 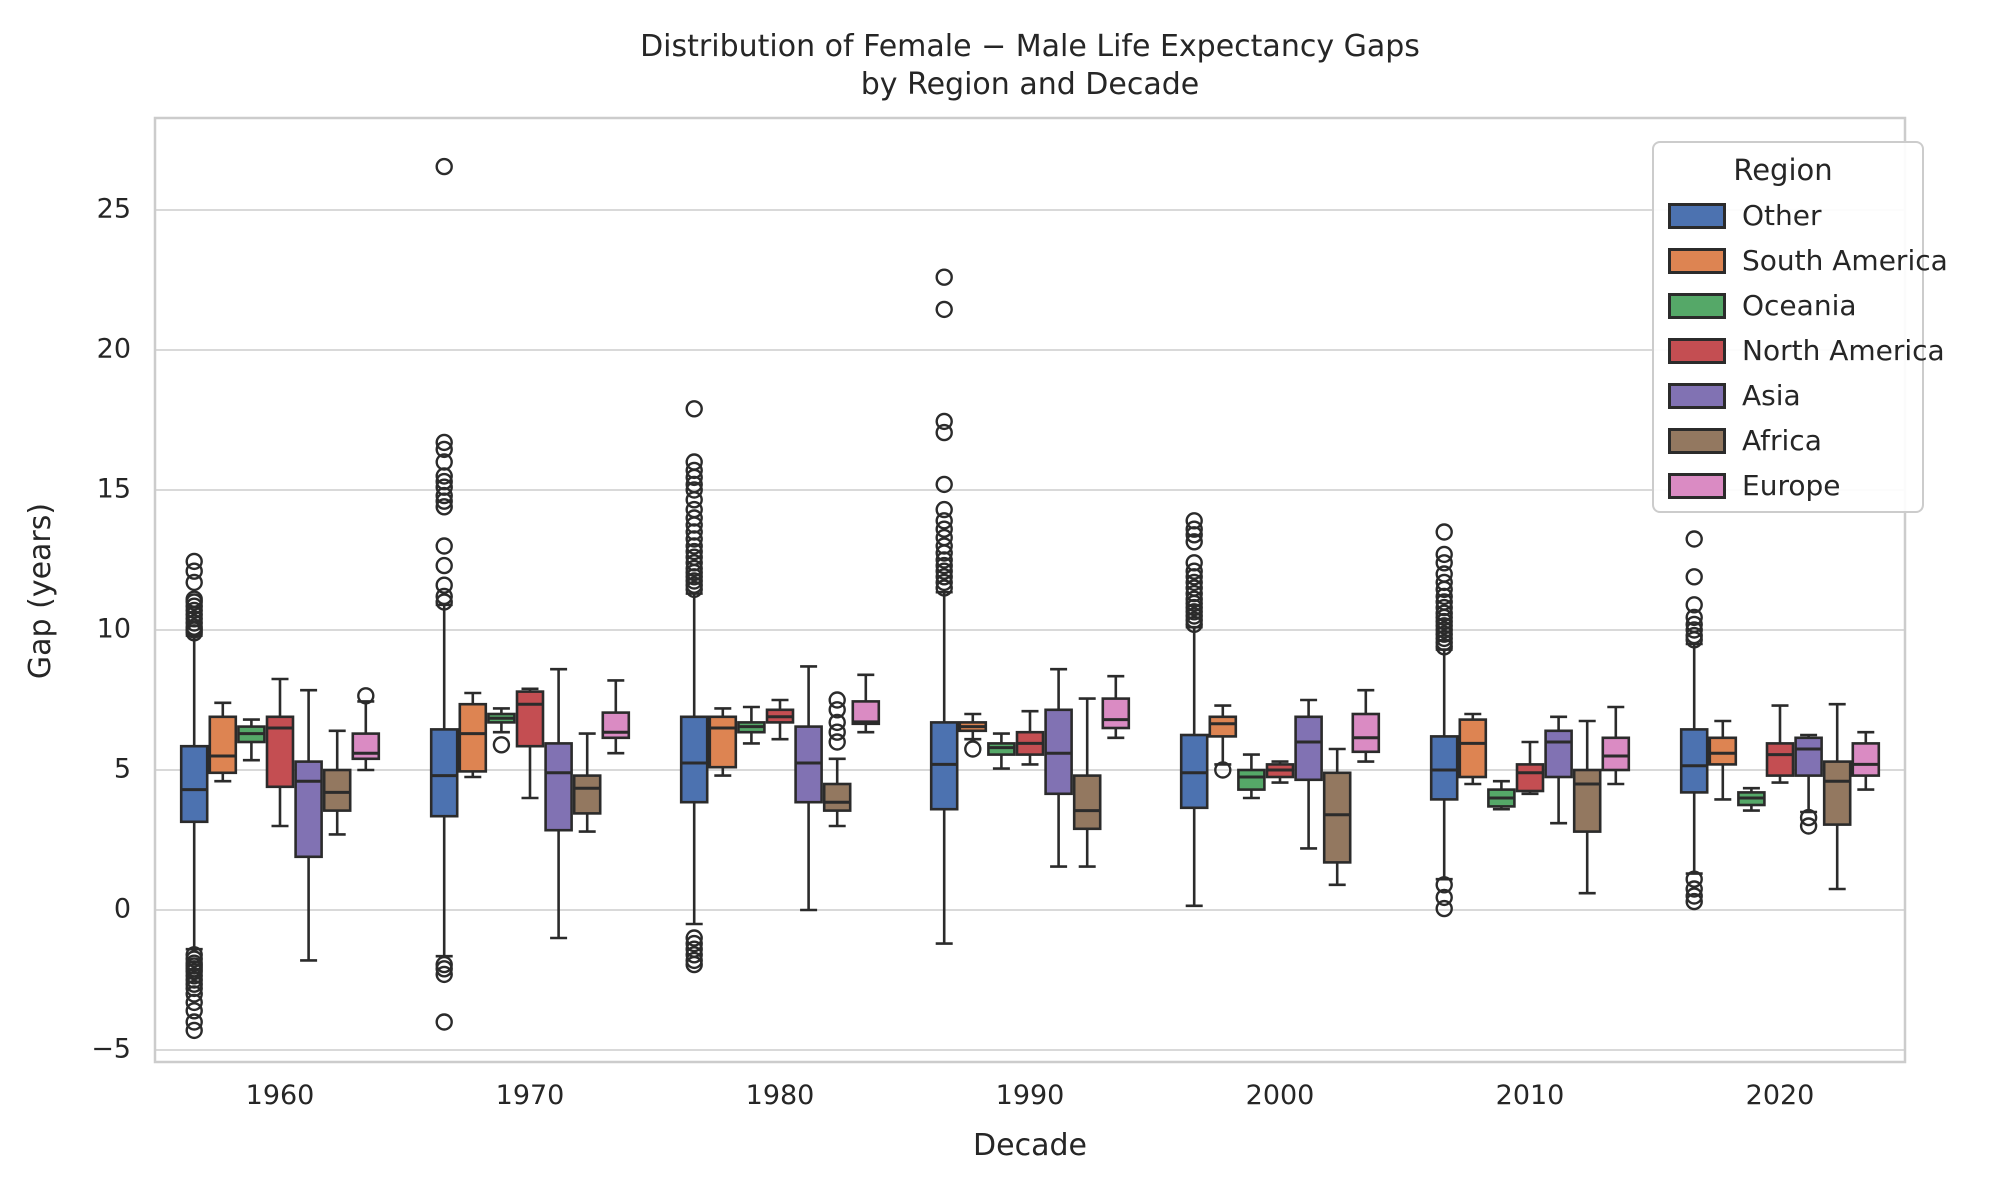 I want to click on x-tick-label-1960: 1960, so click(x=280, y=1095).